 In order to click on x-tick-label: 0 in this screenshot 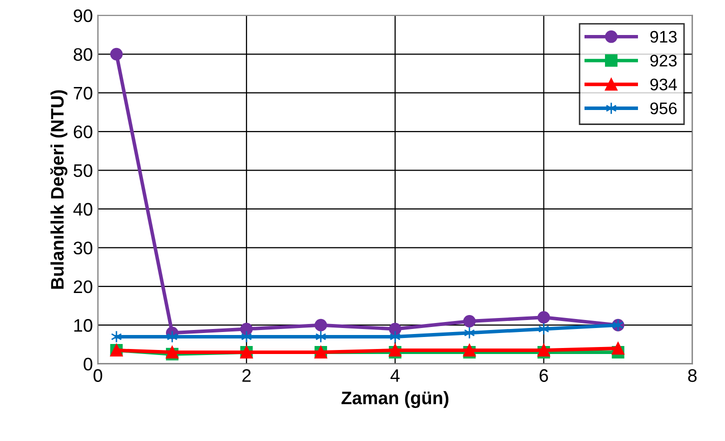, I will do `click(98, 375)`.